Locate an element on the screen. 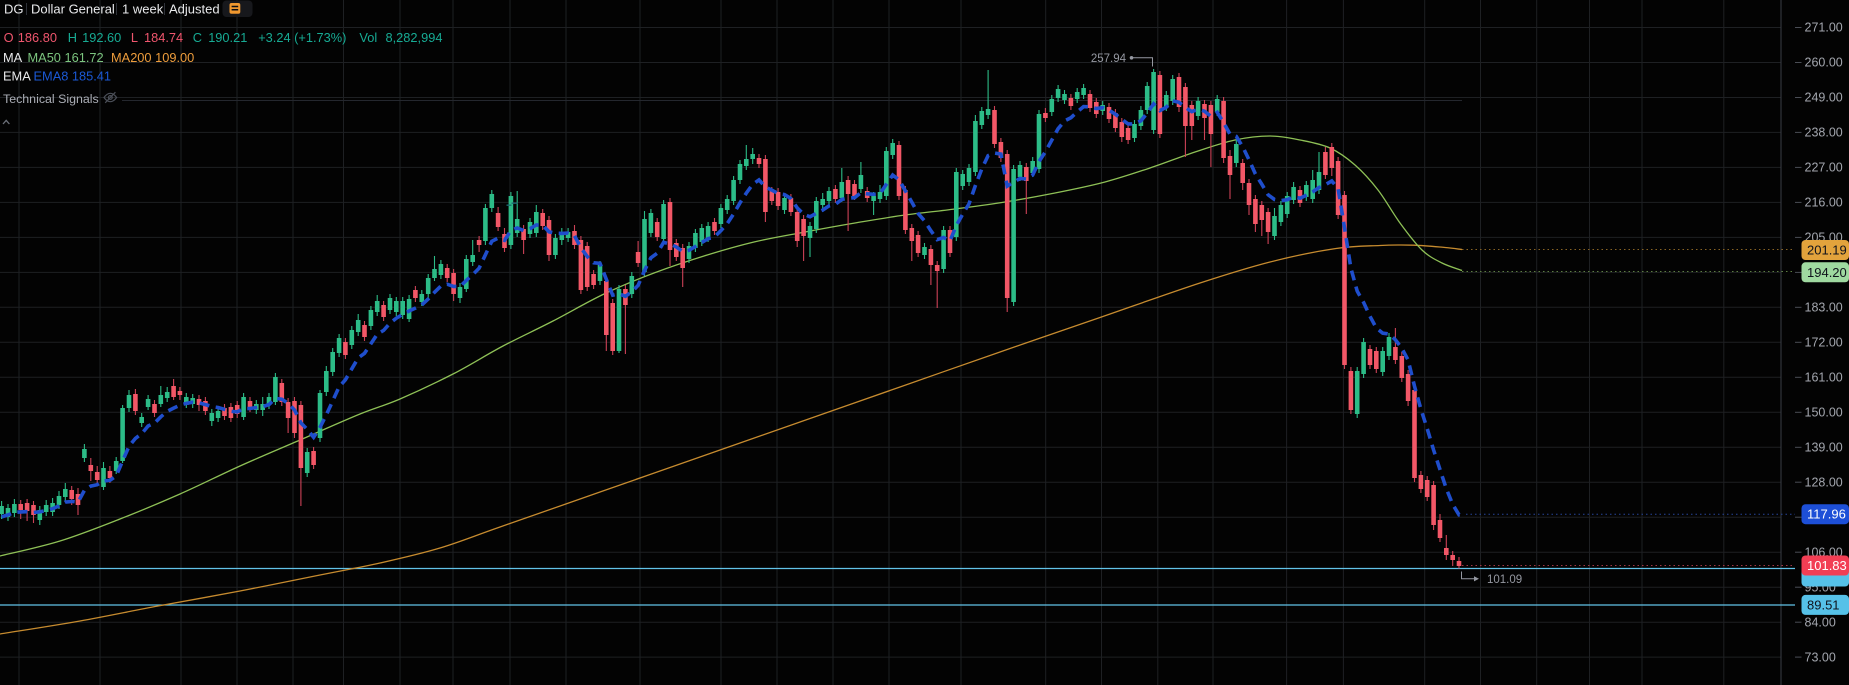 This screenshot has width=1849, height=685. svg-text: 1 week is located at coordinates (143, 9).